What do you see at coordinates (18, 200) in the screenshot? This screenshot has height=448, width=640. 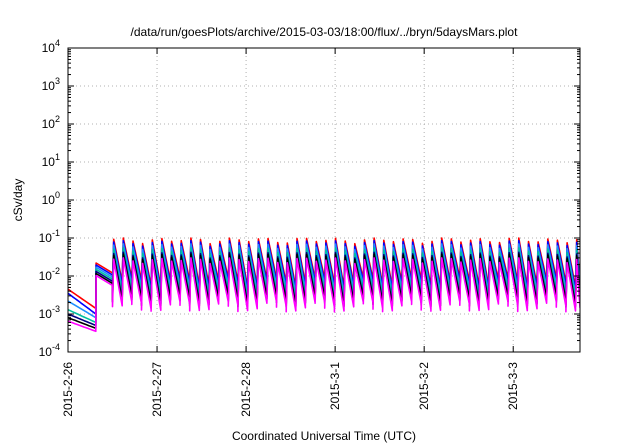 I see `y-axis-label: cSv/day` at bounding box center [18, 200].